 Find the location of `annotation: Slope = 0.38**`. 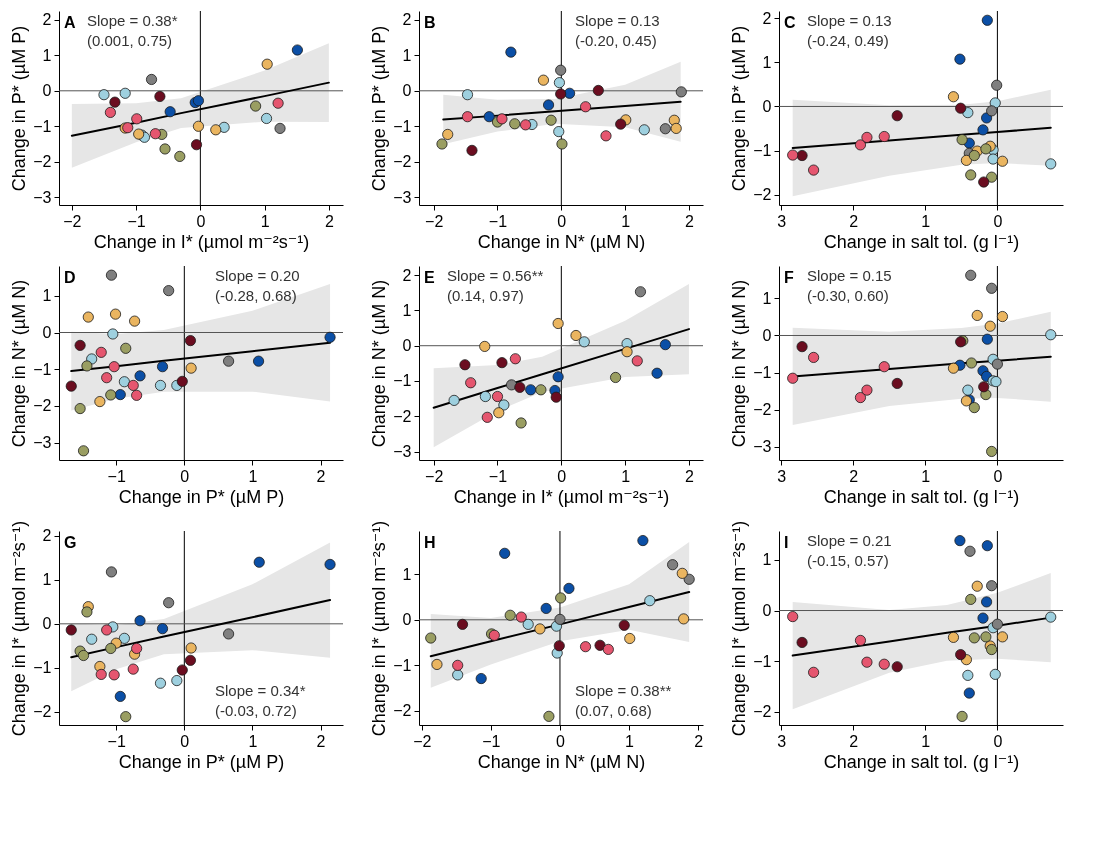

annotation: Slope = 0.38** is located at coordinates (623, 690).